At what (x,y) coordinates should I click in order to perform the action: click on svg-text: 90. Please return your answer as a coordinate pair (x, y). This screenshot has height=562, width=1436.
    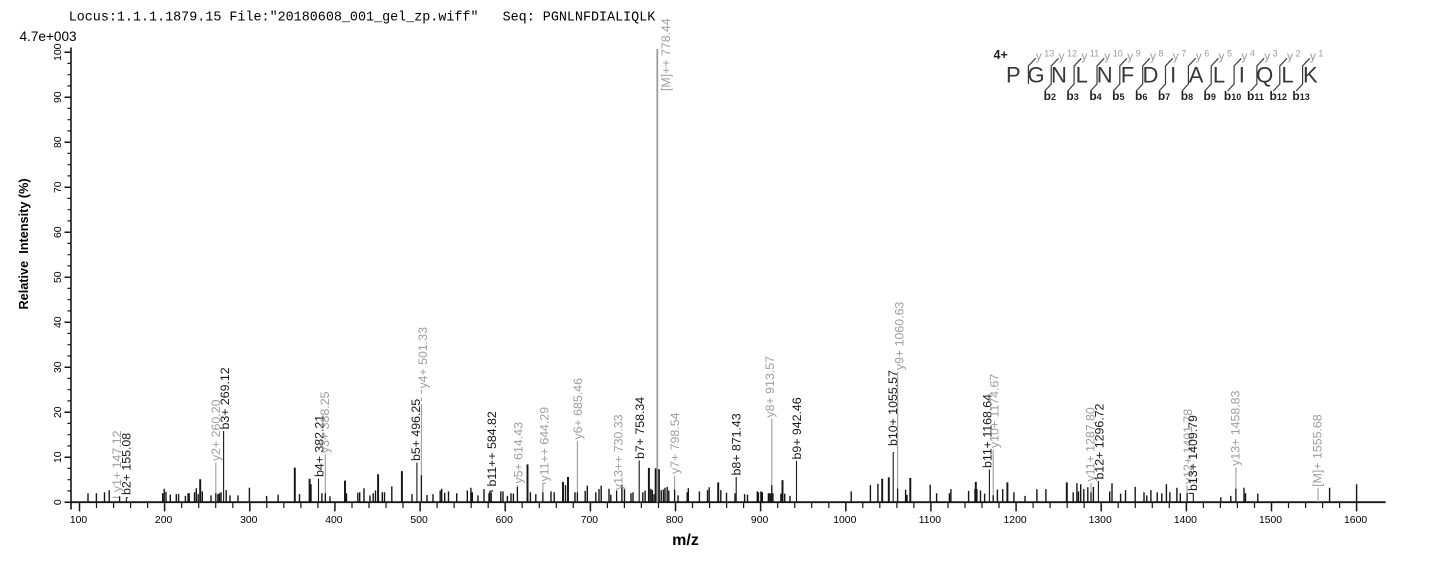
    Looking at the image, I should click on (58, 97).